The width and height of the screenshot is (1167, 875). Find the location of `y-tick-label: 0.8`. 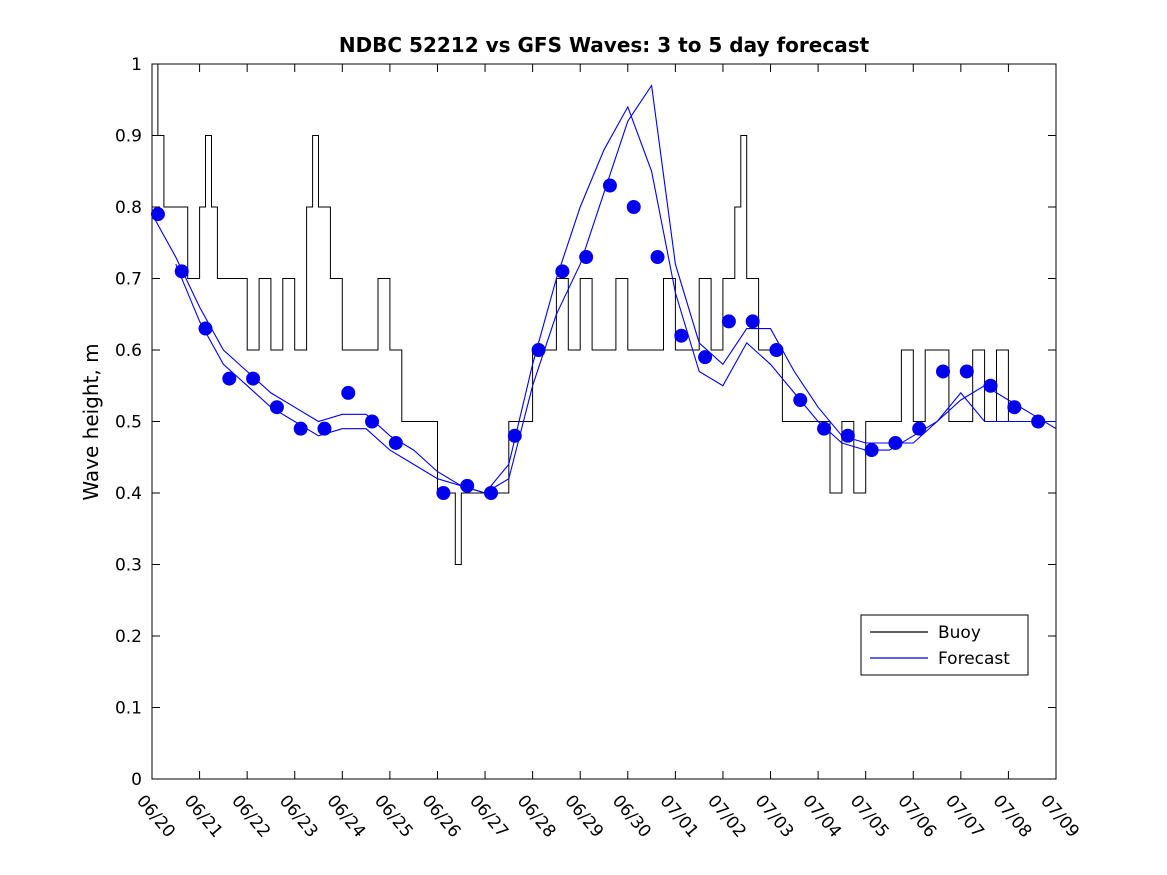

y-tick-label: 0.8 is located at coordinates (128, 208).